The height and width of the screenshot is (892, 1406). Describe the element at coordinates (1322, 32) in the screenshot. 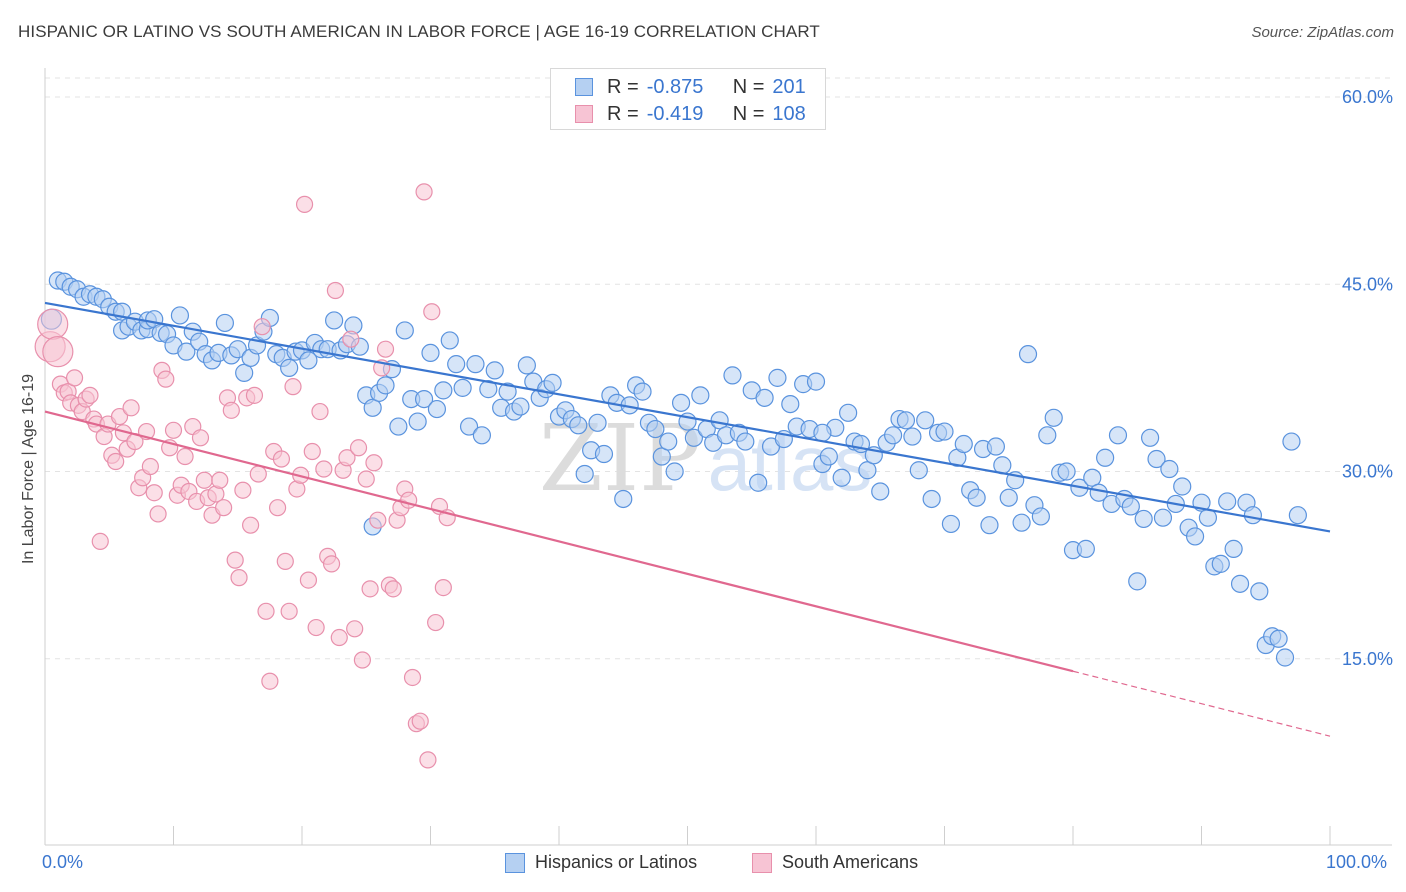

I see `source-credit: Source: ZipAtlas.com` at that location.